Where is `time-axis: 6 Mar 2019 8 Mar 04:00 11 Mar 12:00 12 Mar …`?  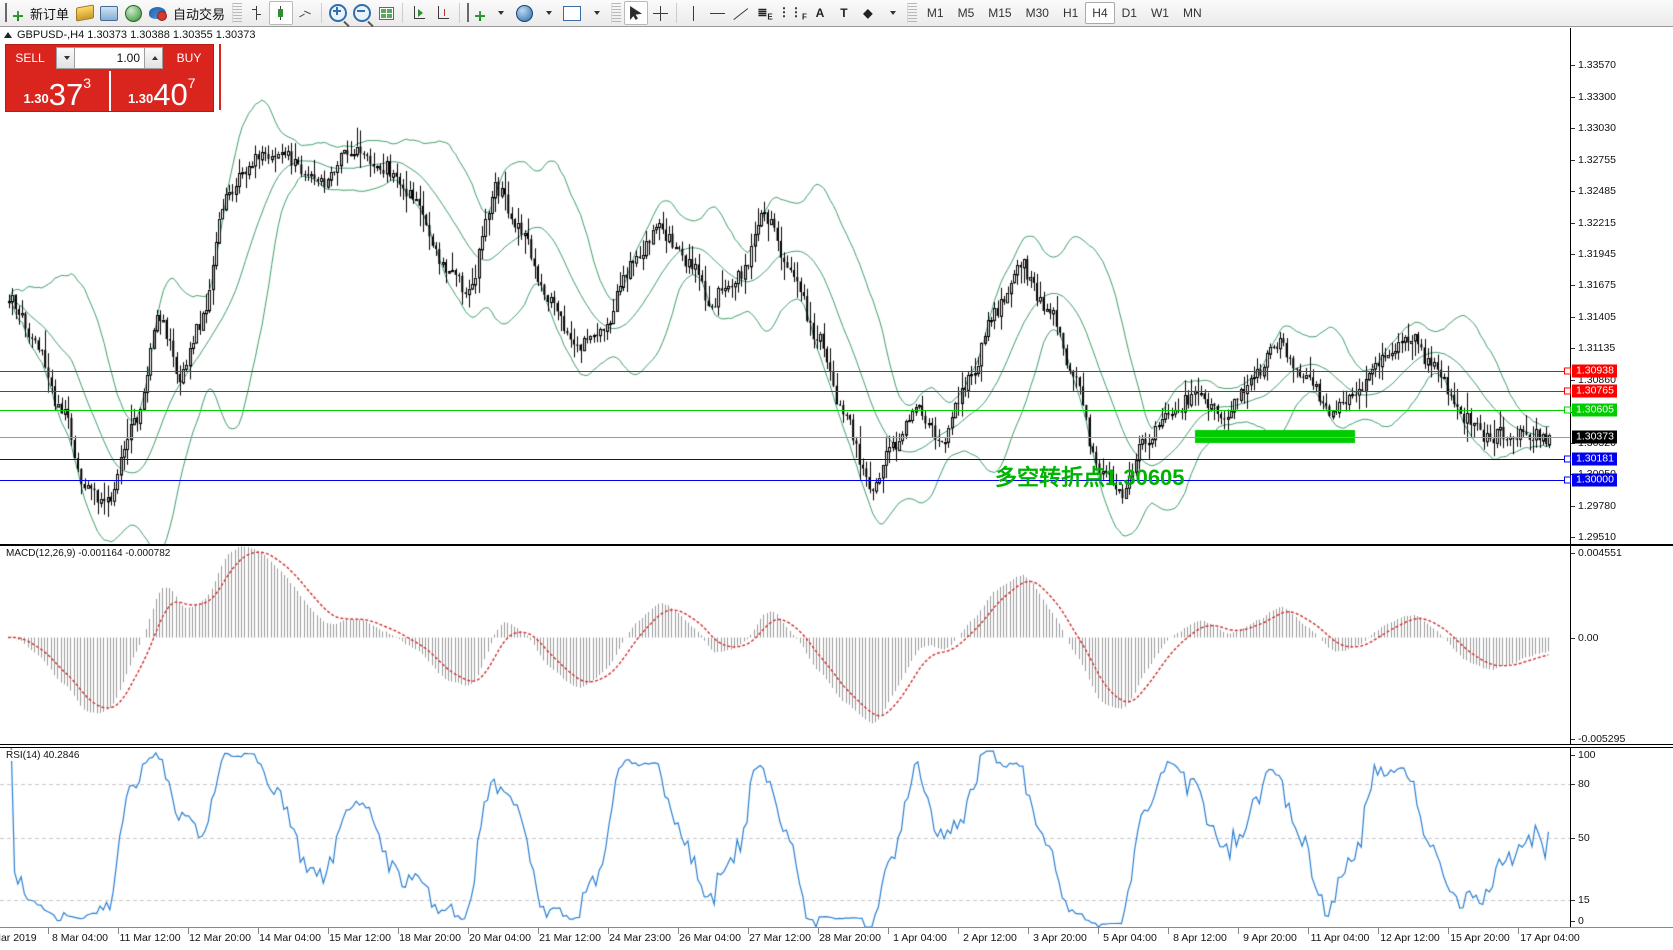 time-axis: 6 Mar 2019 8 Mar 04:00 11 Mar 12:00 12 Mar … is located at coordinates (836, 938).